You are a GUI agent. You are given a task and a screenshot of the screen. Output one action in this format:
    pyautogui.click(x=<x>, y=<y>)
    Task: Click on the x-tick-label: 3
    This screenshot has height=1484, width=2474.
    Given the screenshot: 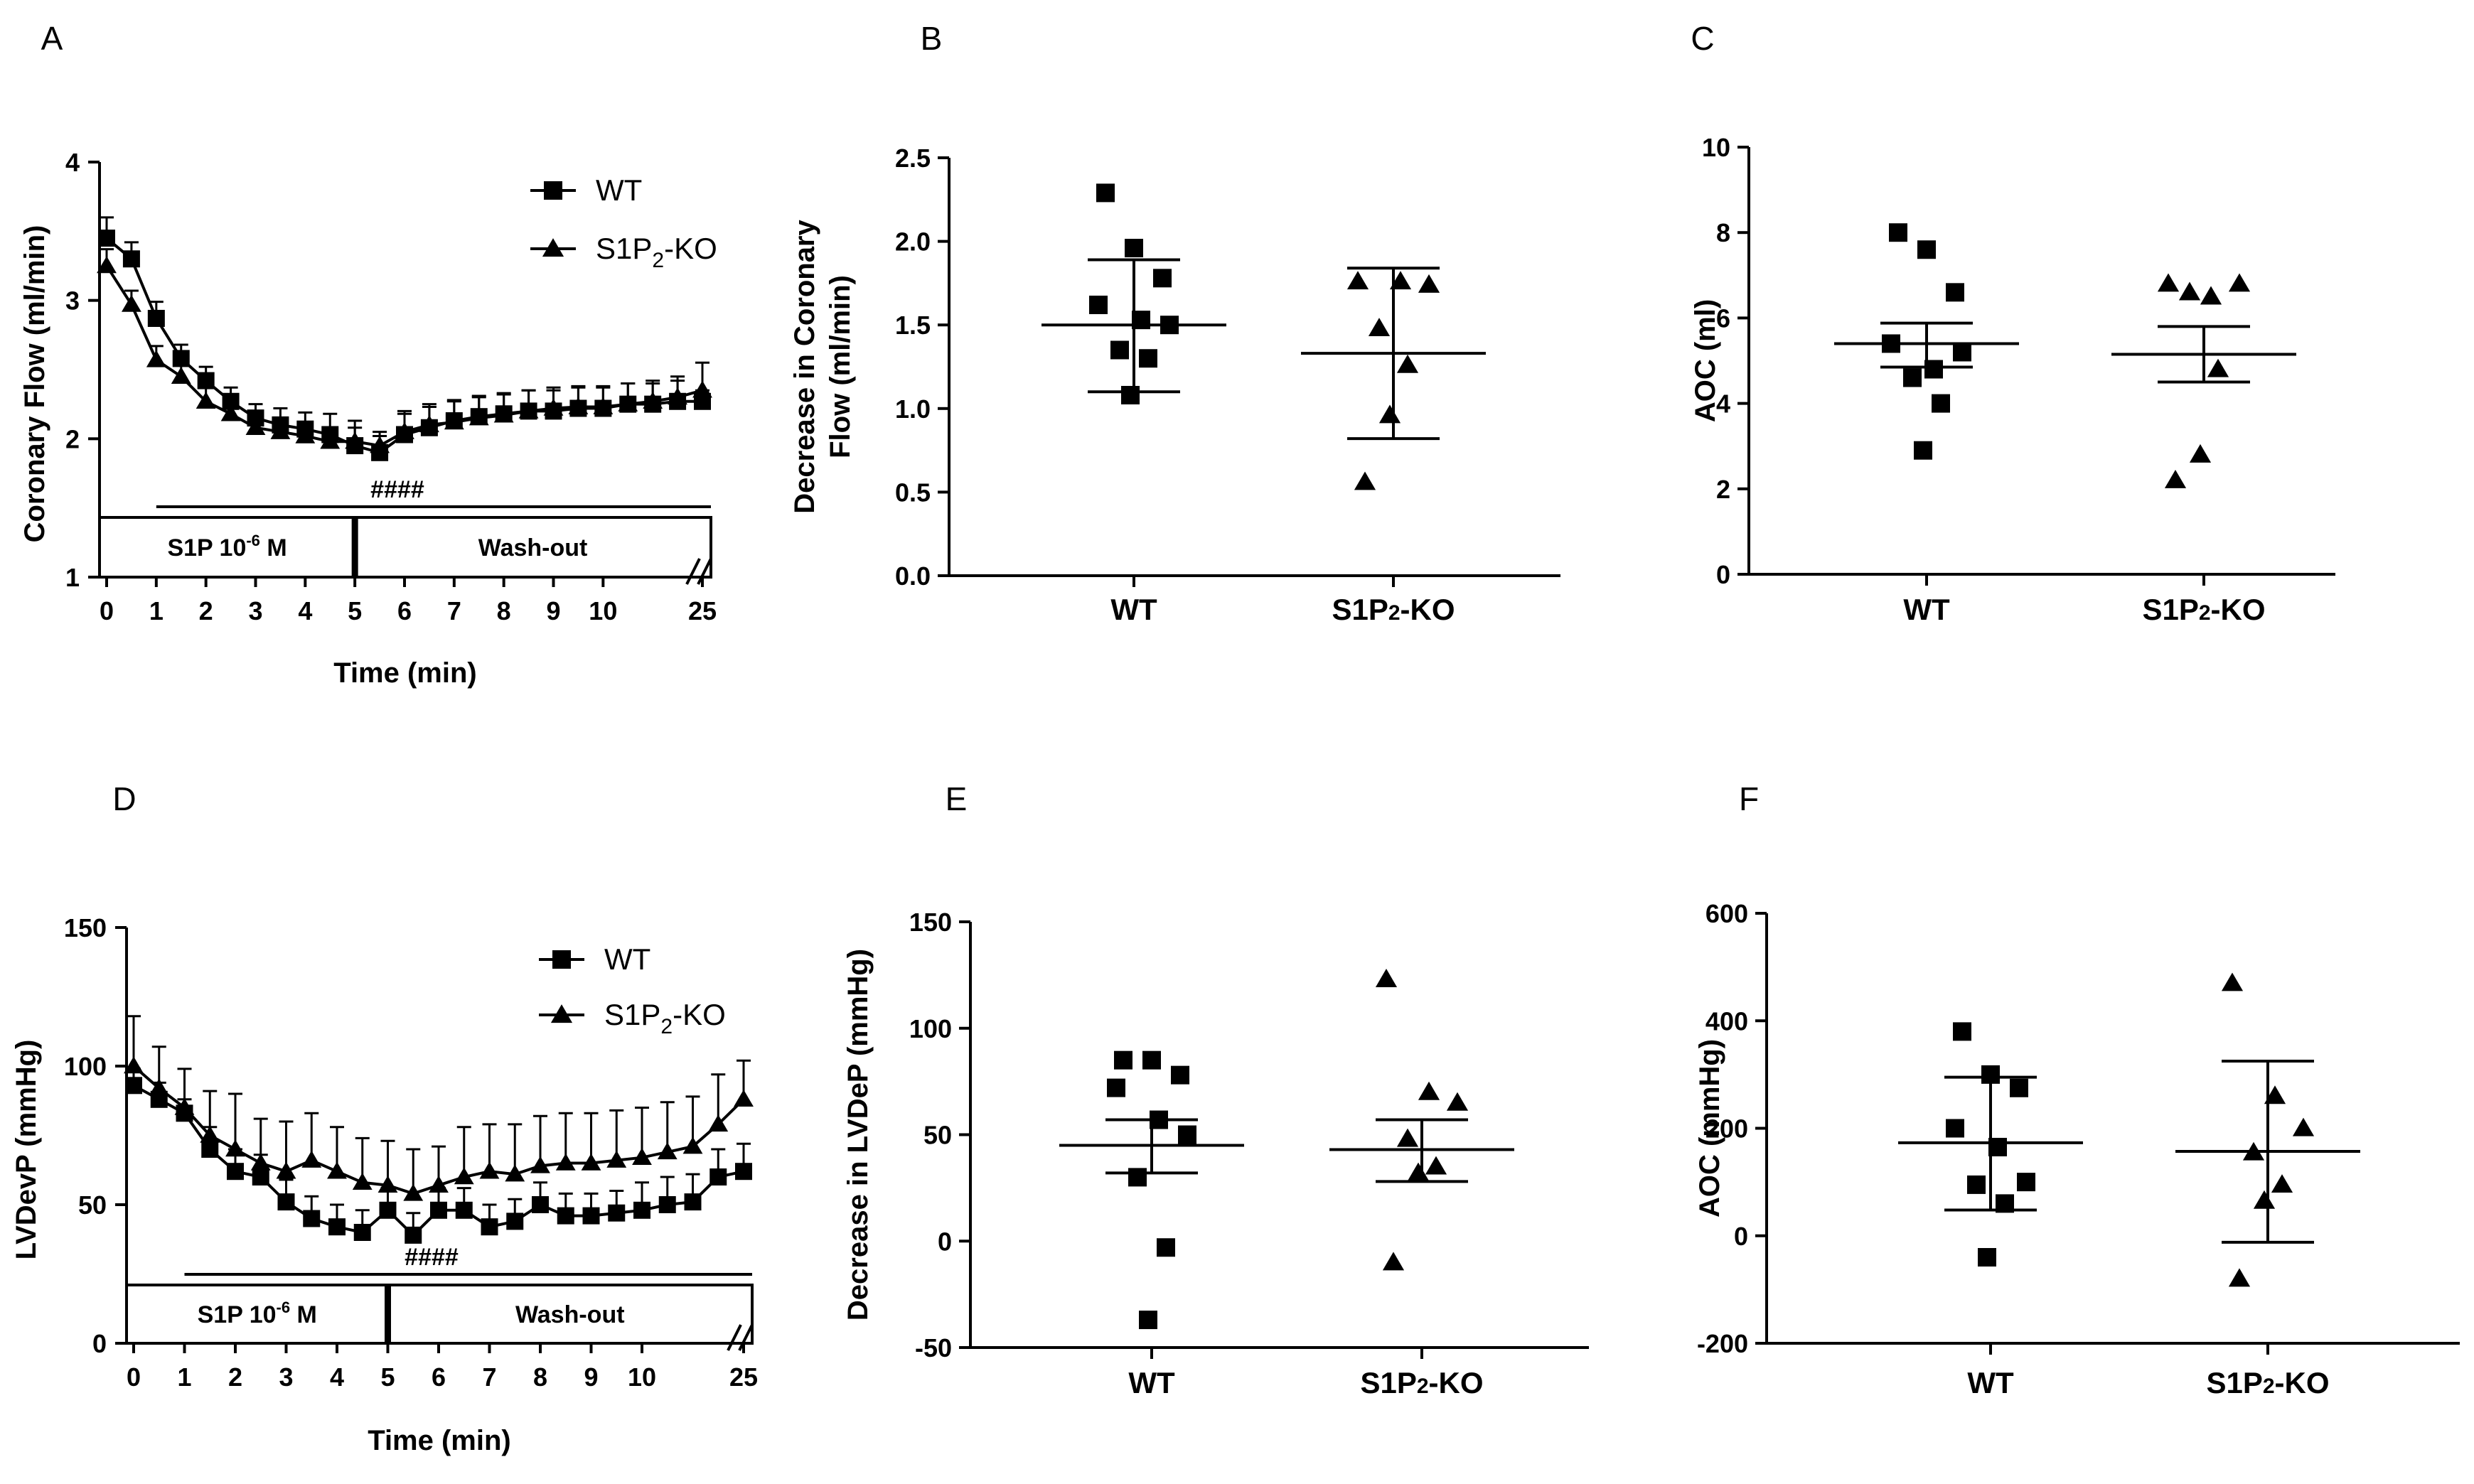 What is the action you would take?
    pyautogui.click(x=286, y=1377)
    